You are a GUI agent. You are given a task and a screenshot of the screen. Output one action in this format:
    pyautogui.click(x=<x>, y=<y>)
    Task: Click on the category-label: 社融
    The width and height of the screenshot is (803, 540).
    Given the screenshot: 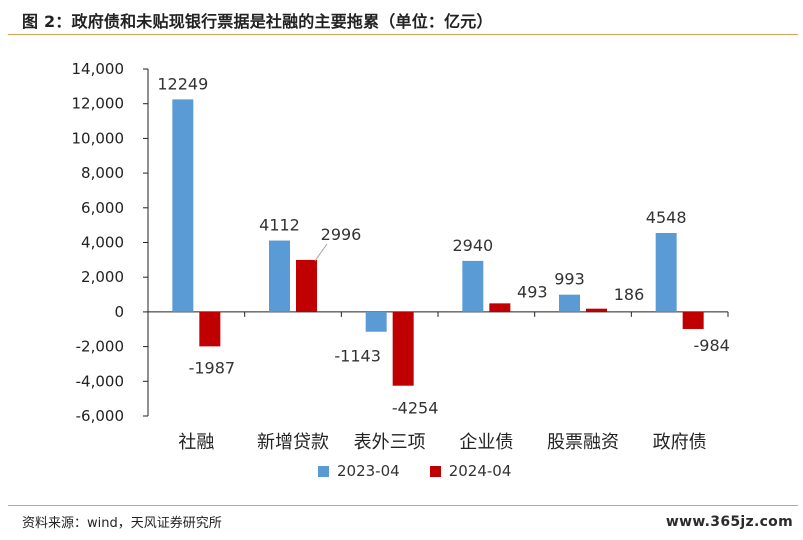 What is the action you would take?
    pyautogui.click(x=196, y=442)
    